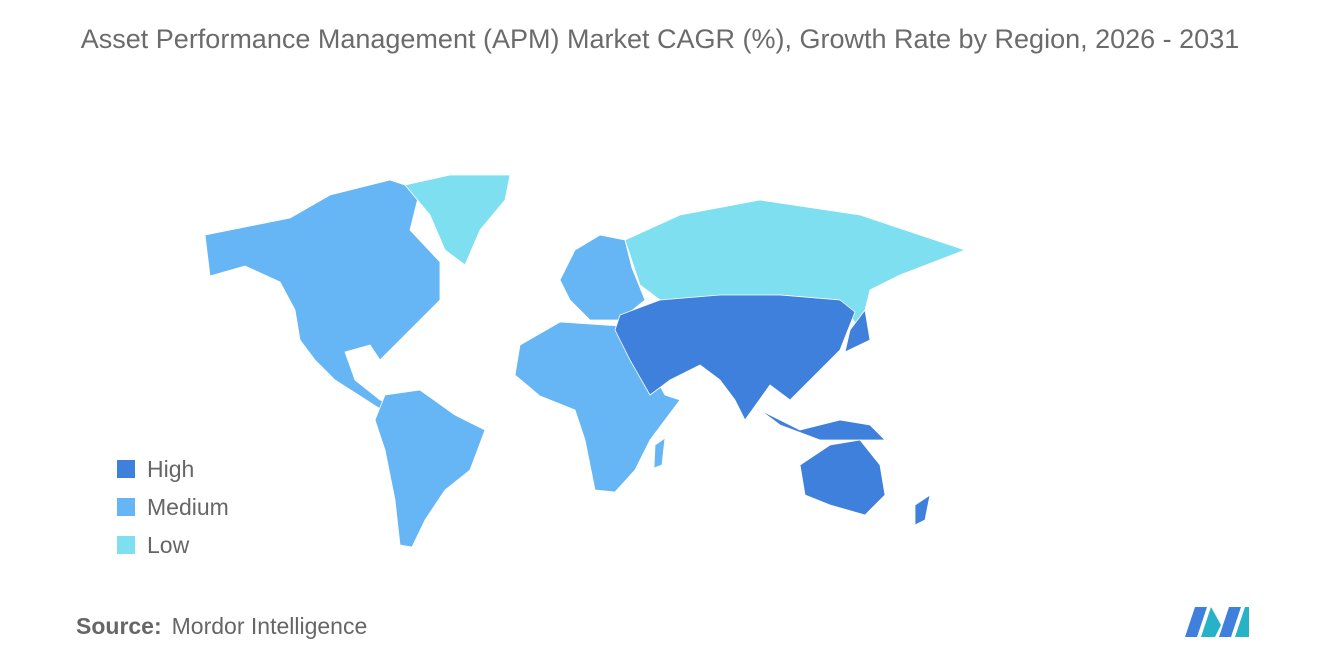 The image size is (1320, 665). Describe the element at coordinates (857, 331) in the screenshot. I see `japan` at that location.